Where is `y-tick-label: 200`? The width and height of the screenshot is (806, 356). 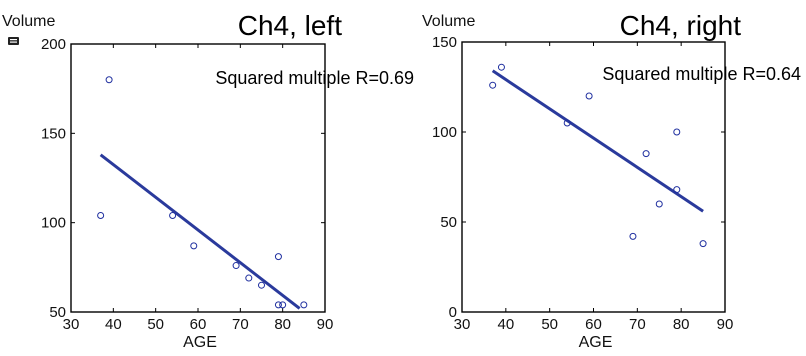
y-tick-label: 200 is located at coordinates (53, 44).